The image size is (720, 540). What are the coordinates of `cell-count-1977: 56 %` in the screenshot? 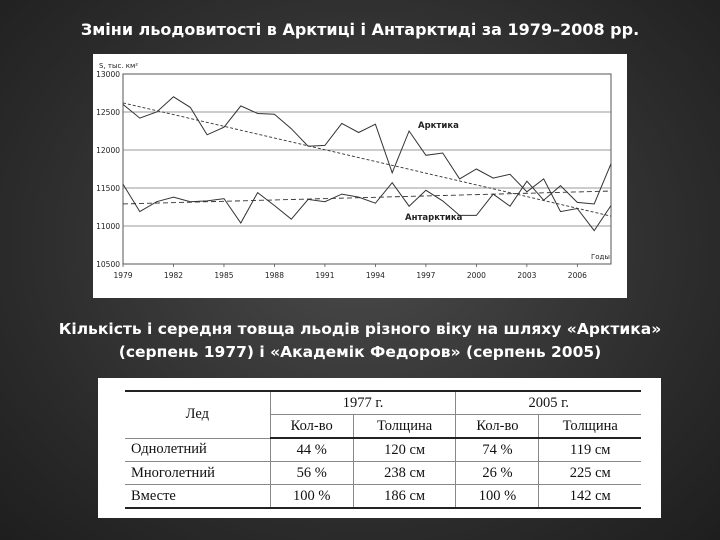 It's located at (311, 473).